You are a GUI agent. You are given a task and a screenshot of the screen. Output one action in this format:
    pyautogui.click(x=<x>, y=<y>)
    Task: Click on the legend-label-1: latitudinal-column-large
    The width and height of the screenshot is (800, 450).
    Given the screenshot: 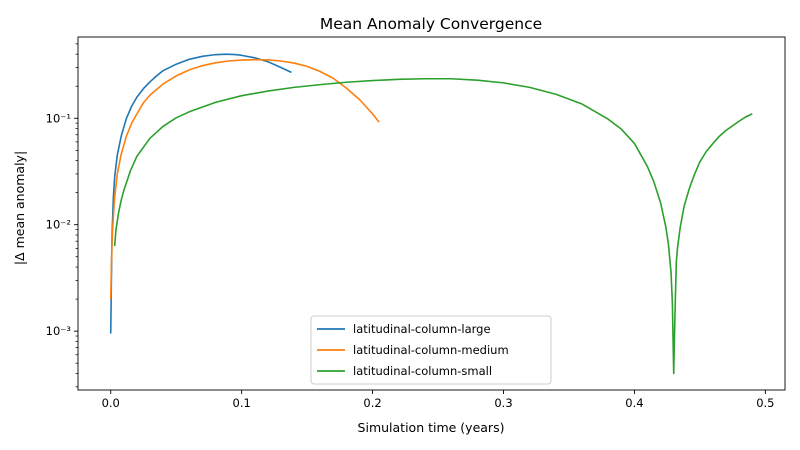 What is the action you would take?
    pyautogui.click(x=422, y=329)
    